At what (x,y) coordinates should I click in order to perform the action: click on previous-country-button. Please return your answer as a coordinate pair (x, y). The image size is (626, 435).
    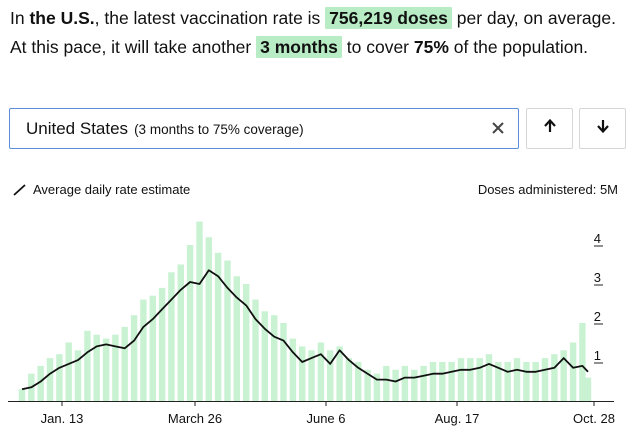
    Looking at the image, I should click on (549, 128).